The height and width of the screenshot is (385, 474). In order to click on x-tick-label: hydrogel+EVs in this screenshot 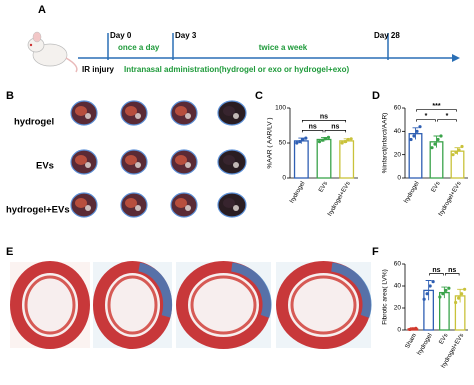, I will do `click(338, 198)`.